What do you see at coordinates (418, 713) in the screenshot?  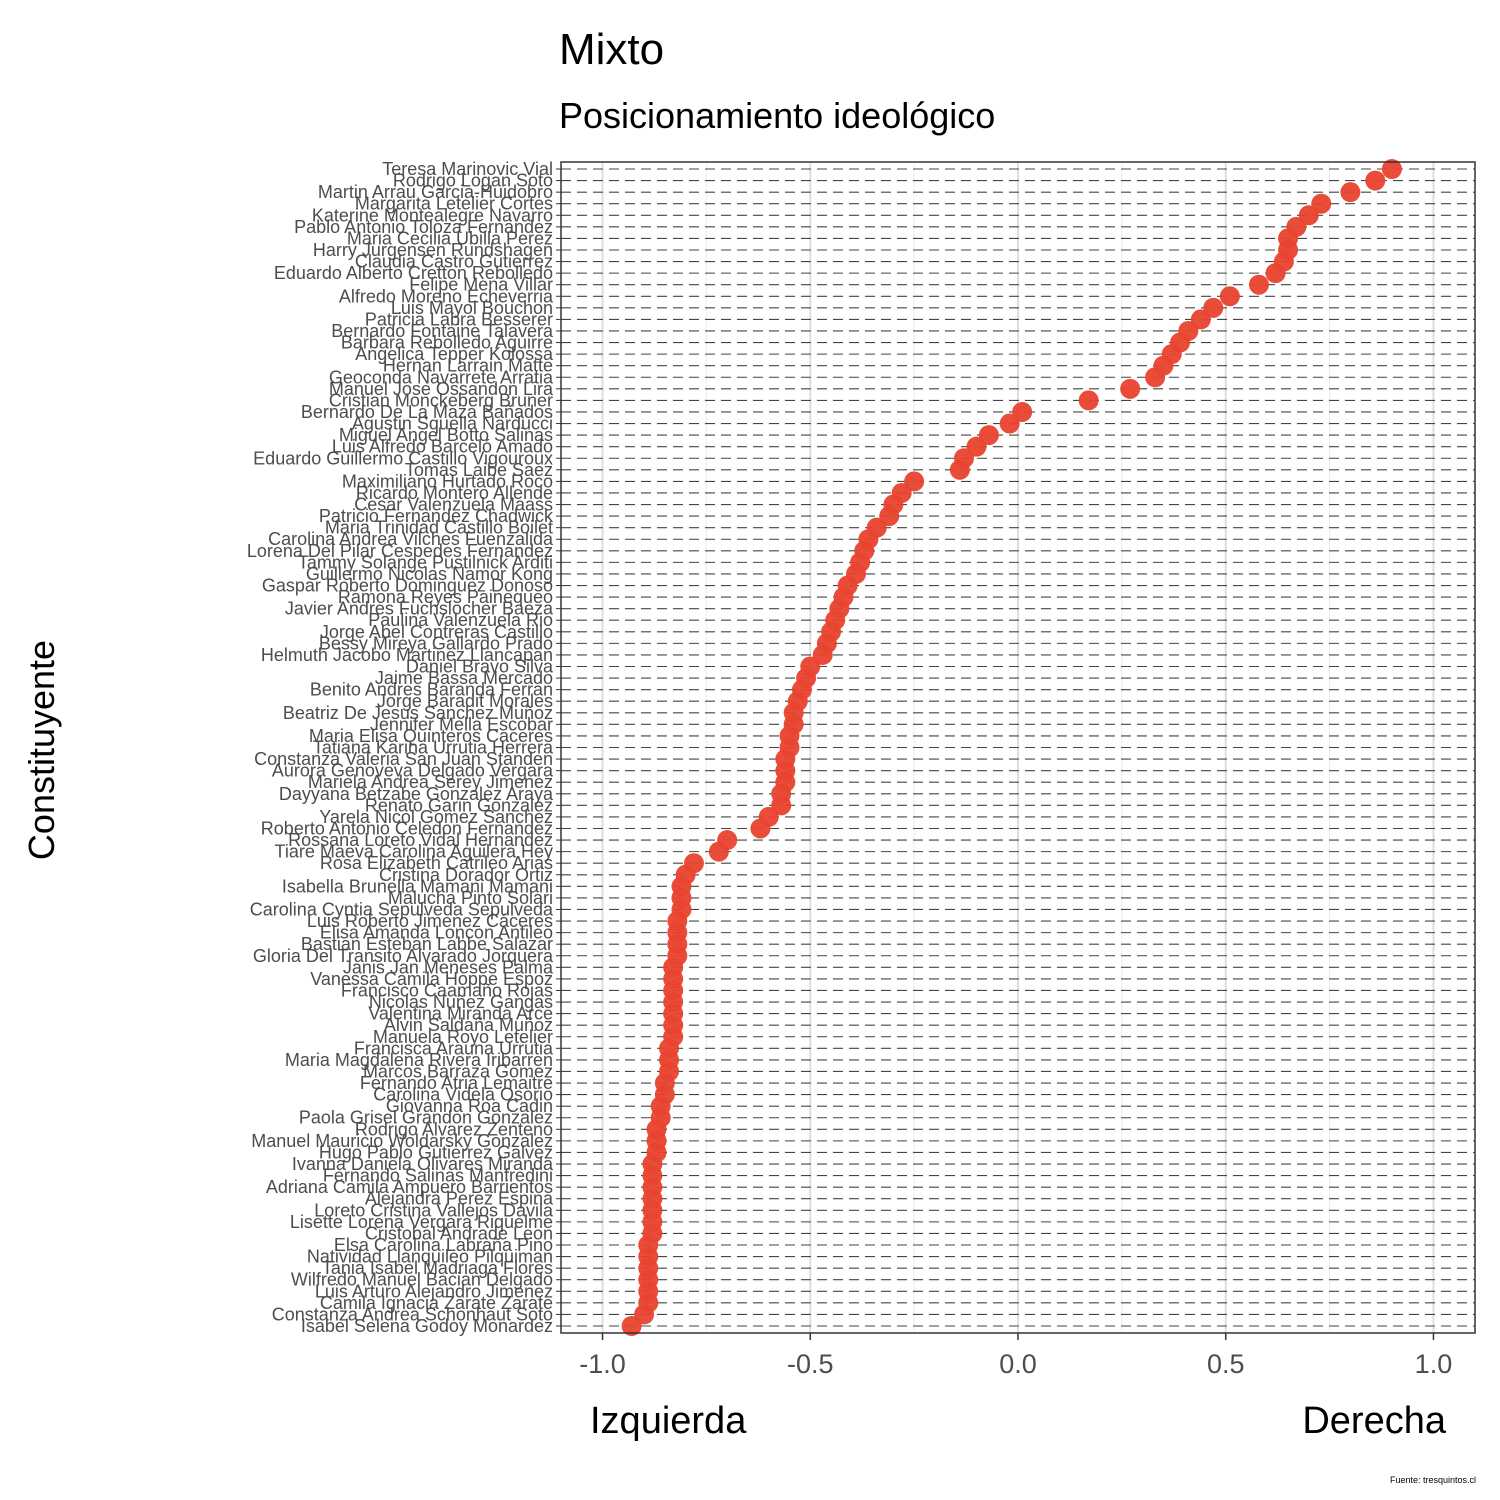 I see `y-tick-label: Beatriz De Jesus Sanchez Muñoz` at bounding box center [418, 713].